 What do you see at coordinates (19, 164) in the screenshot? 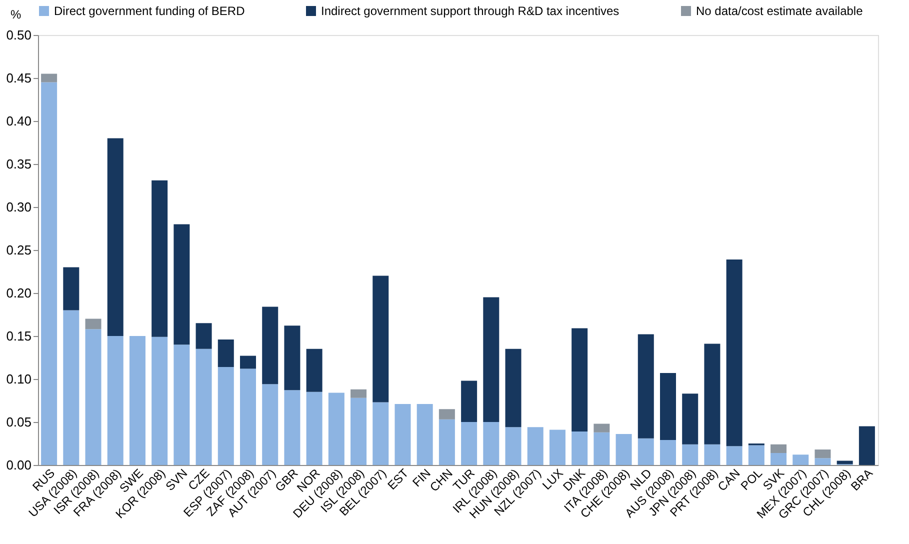
I see `y-tick-label: 0.35` at bounding box center [19, 164].